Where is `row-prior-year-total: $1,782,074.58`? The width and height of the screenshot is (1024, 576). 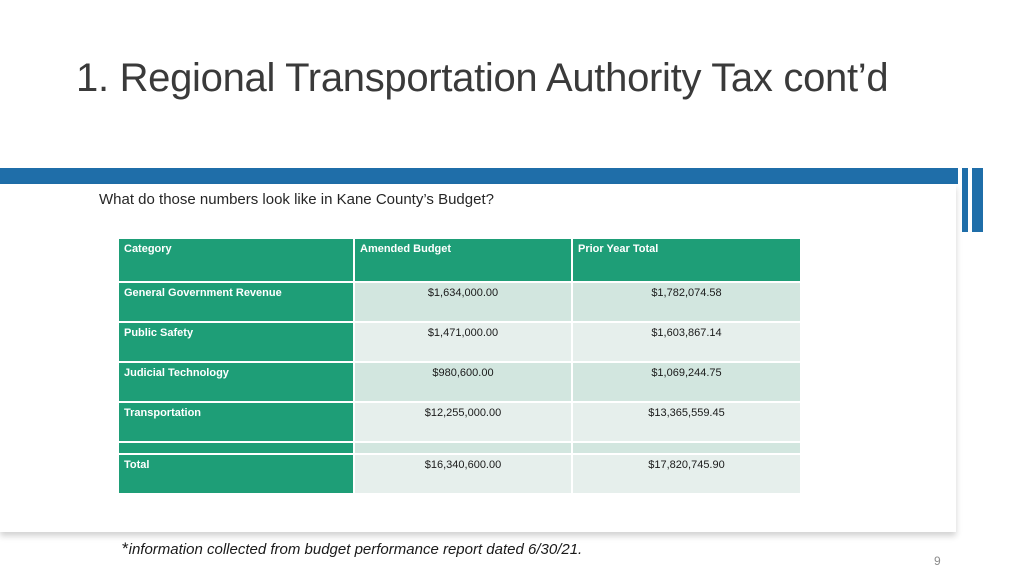
row-prior-year-total: $1,782,074.58 is located at coordinates (686, 302).